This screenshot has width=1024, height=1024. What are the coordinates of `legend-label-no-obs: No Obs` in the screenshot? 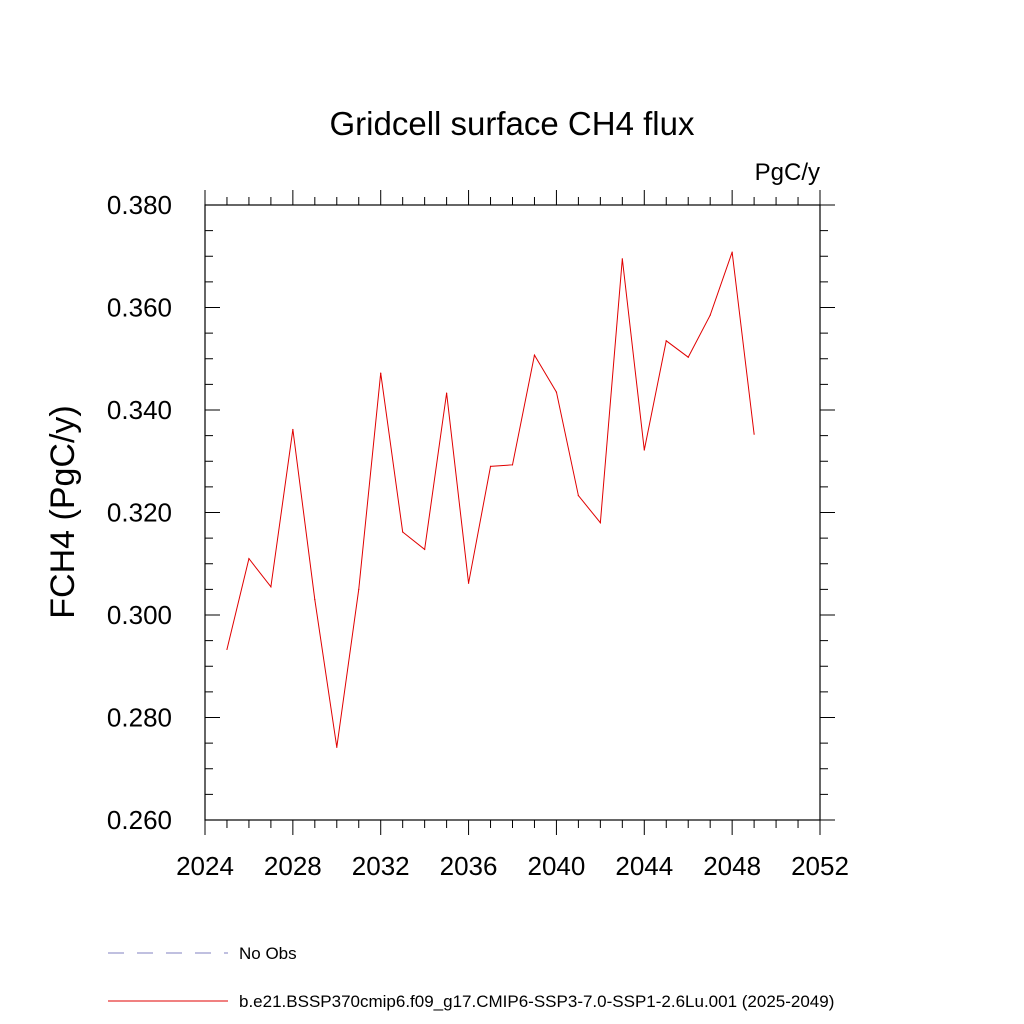 It's located at (268, 953).